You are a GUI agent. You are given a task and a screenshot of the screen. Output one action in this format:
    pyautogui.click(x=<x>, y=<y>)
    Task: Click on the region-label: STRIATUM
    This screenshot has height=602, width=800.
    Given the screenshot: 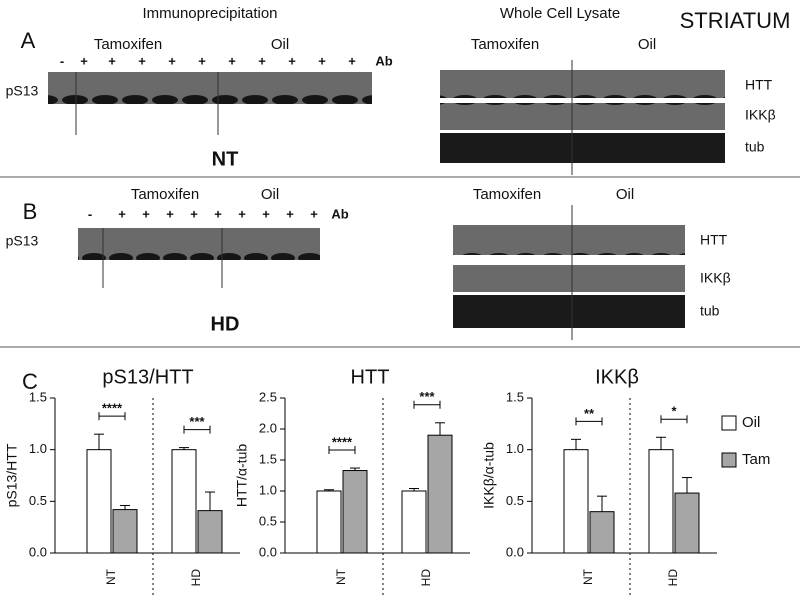 What is the action you would take?
    pyautogui.click(x=735, y=20)
    